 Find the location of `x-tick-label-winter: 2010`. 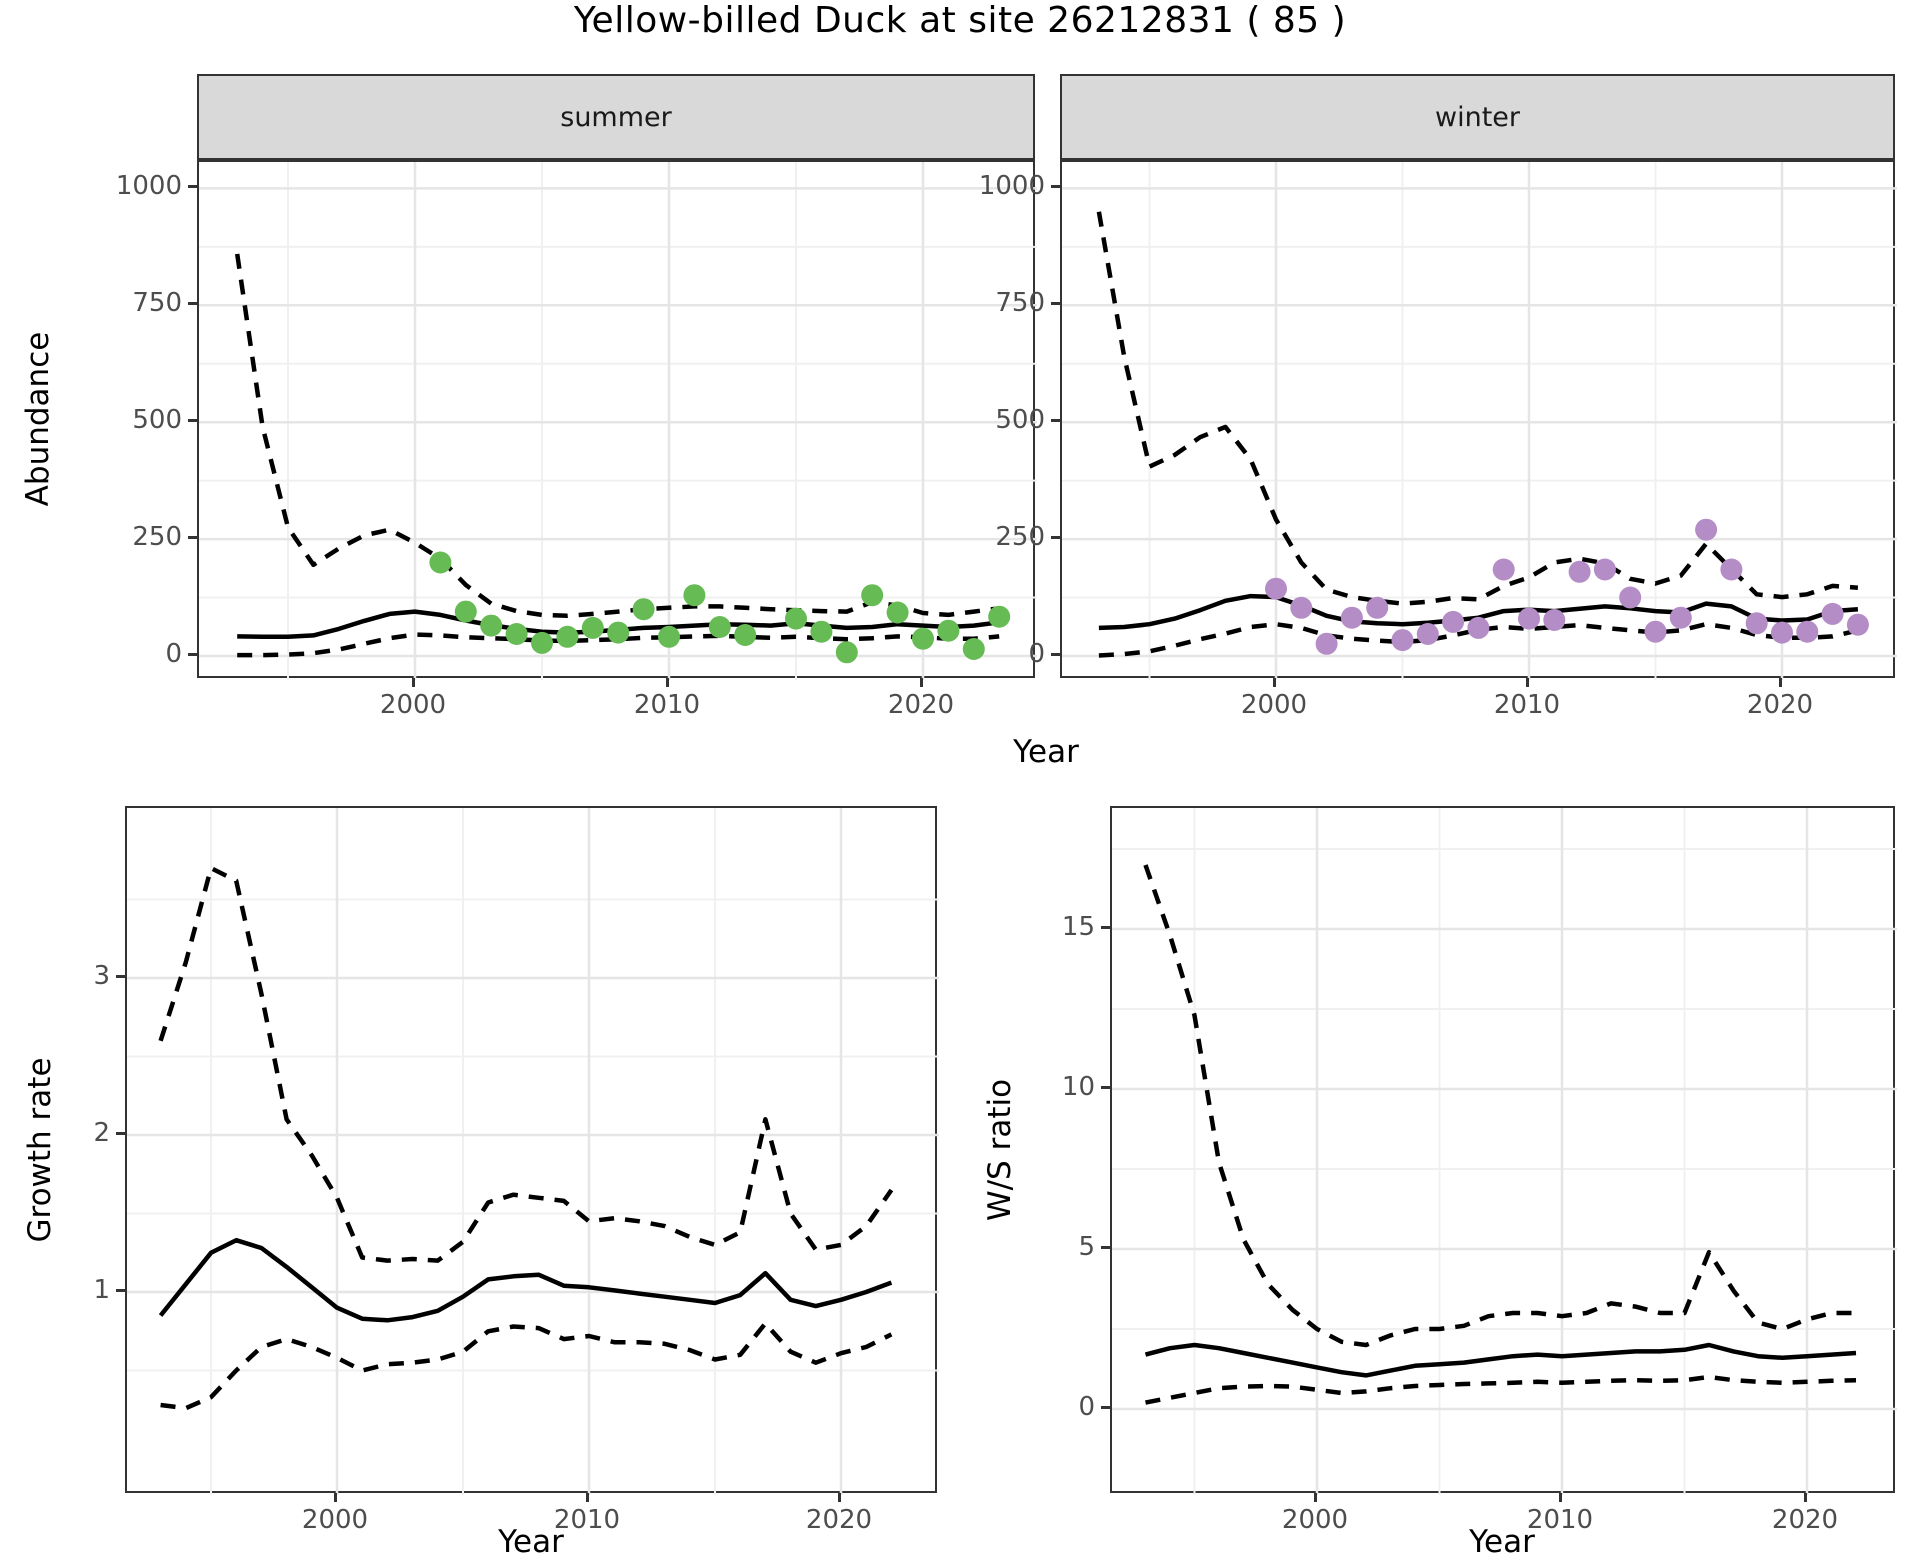

x-tick-label-winter: 2010 is located at coordinates (1527, 705).